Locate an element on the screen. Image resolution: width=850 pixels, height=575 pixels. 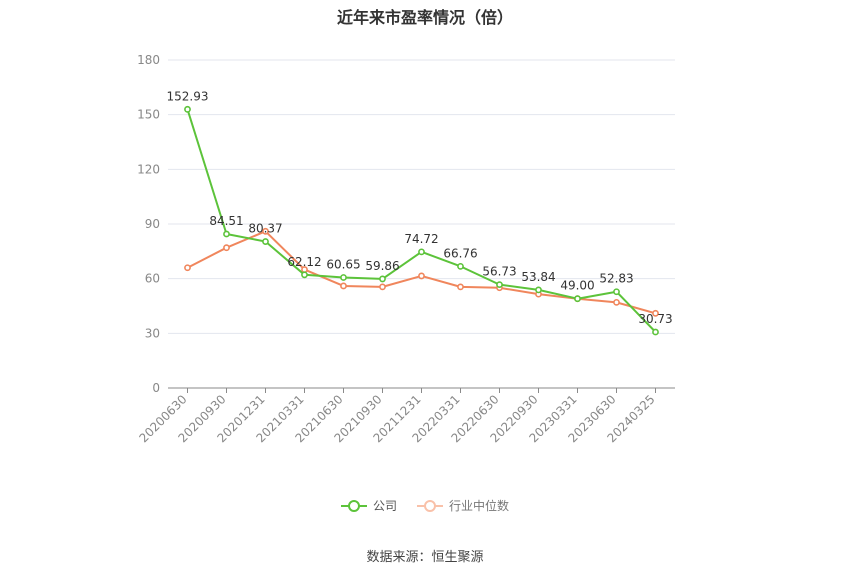
data-label: 152.93 is located at coordinates (188, 96).